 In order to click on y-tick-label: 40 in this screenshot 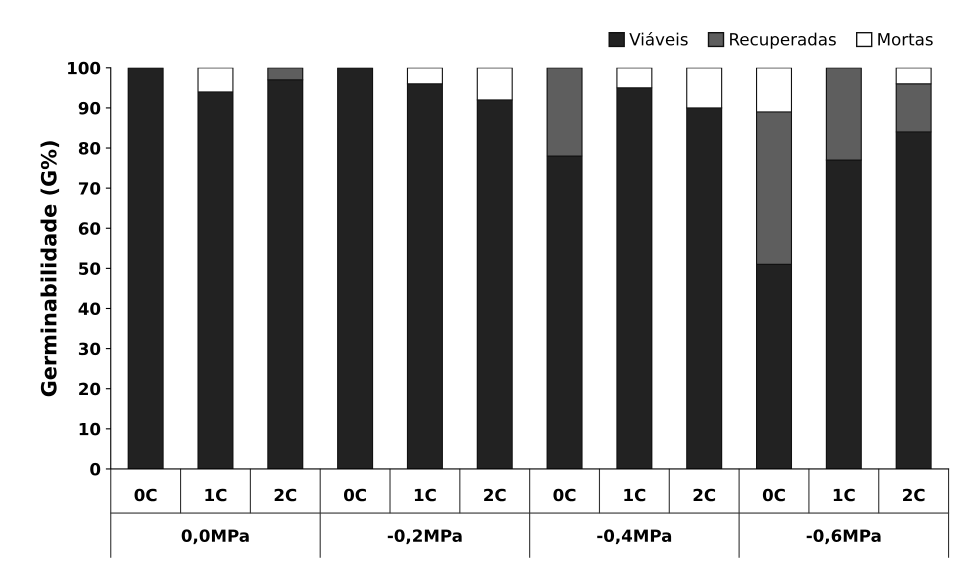, I will do `click(89, 309)`.